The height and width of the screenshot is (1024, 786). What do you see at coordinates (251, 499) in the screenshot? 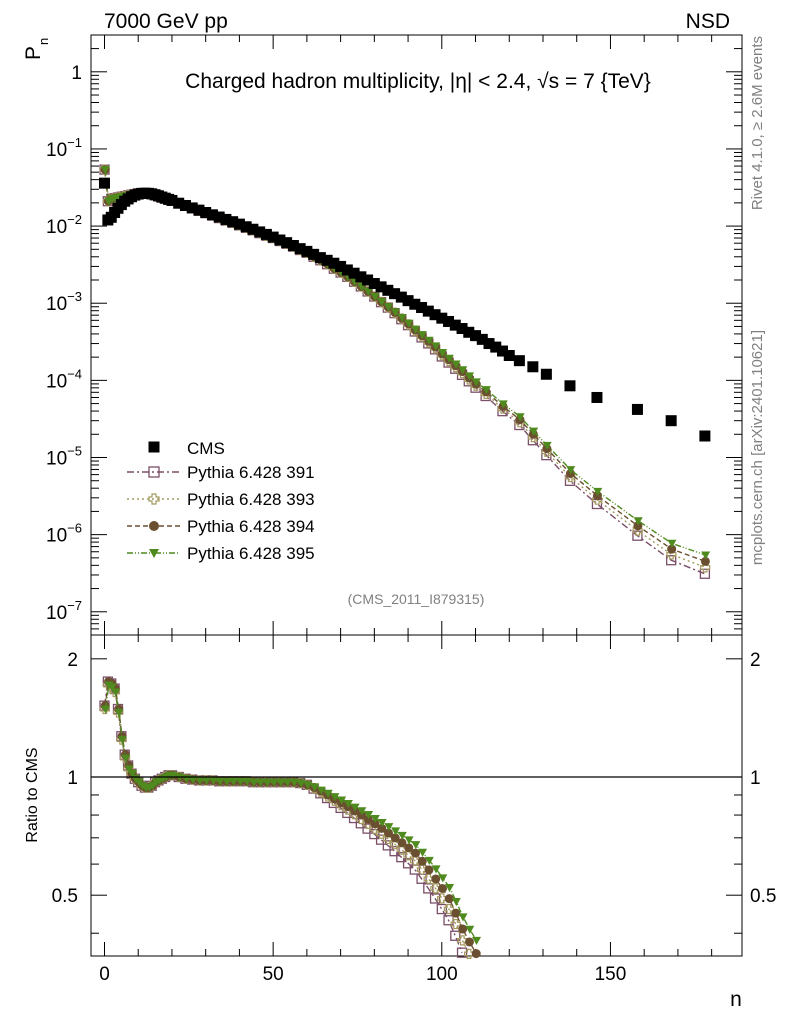
I see `legend-label: Pythia 6.428 393` at bounding box center [251, 499].